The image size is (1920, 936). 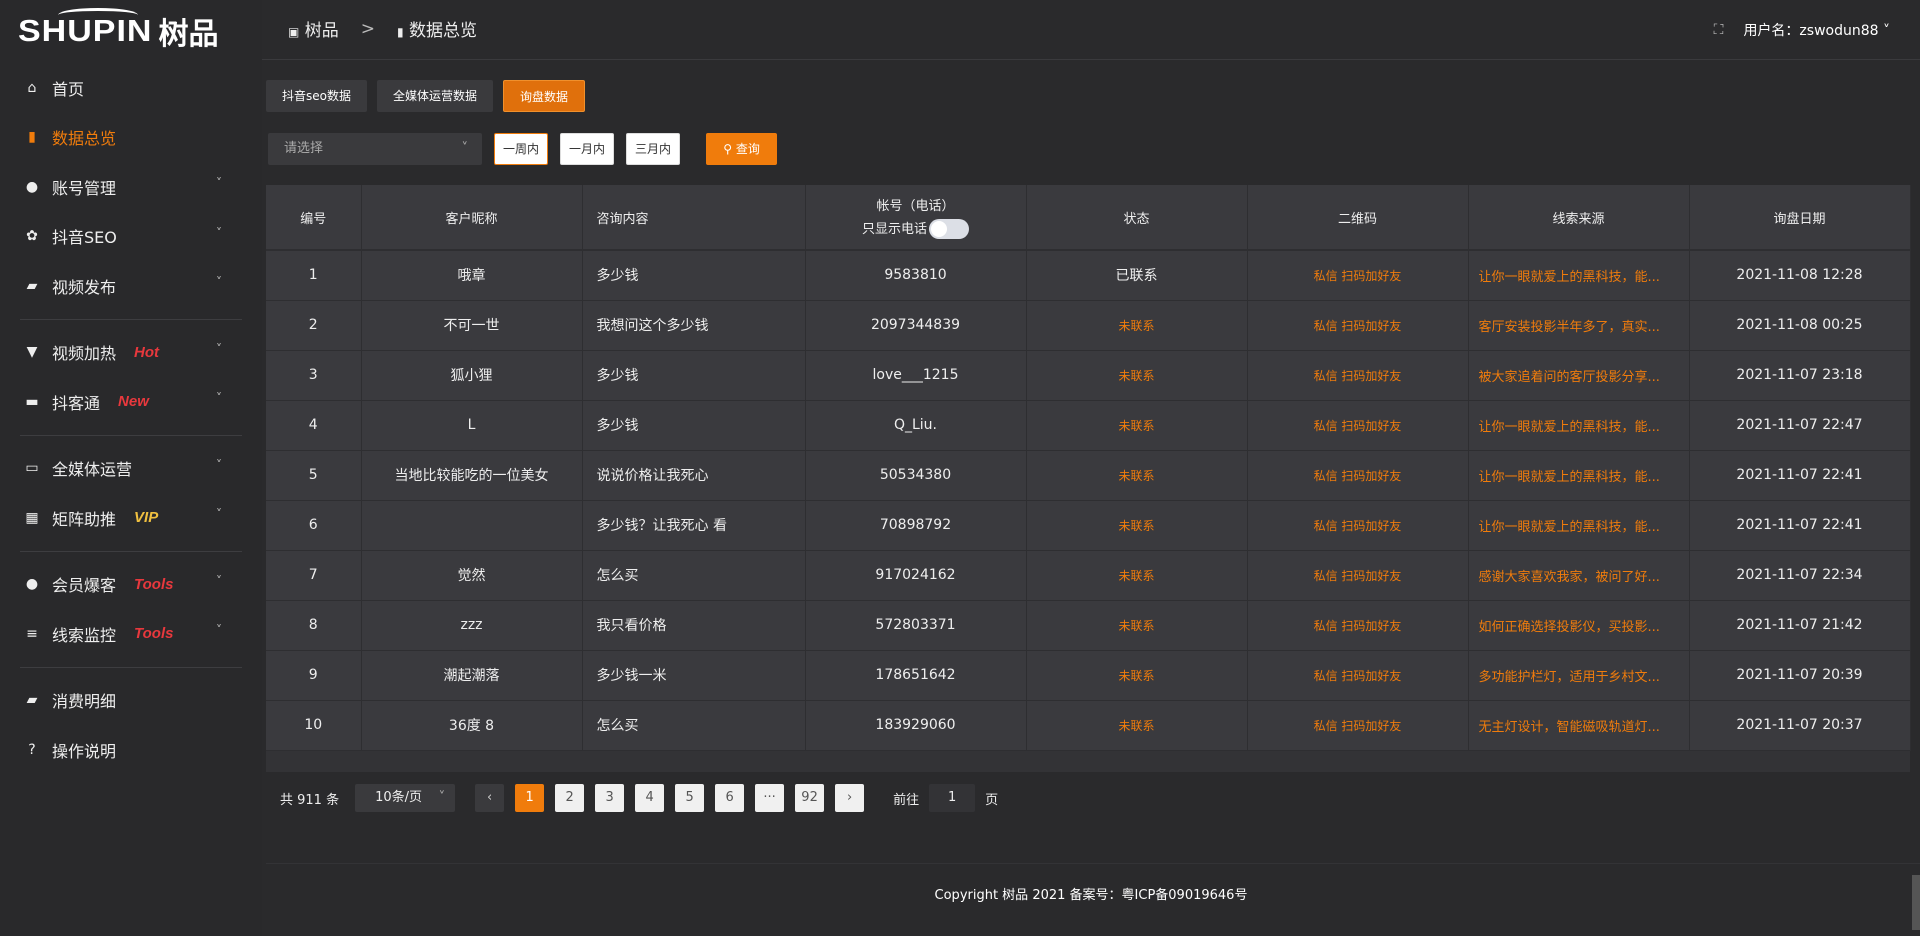 I want to click on sidebar-item-label: 抖客通, so click(x=76, y=403).